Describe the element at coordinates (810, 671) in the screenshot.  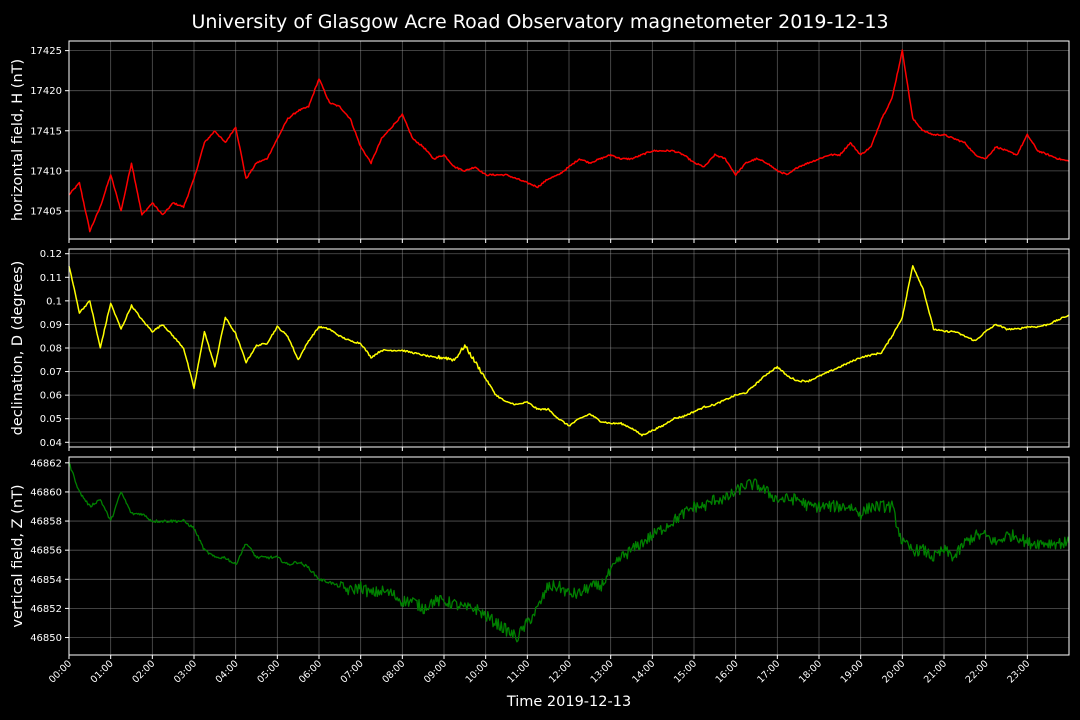
I see `x-tick-label: 18:00` at that location.